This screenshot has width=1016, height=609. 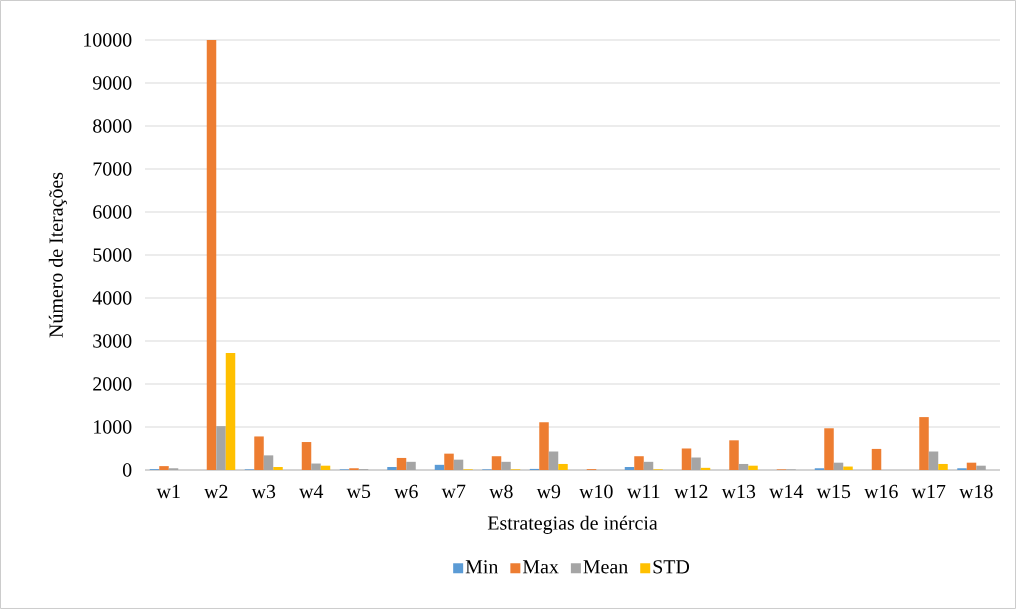 What do you see at coordinates (786, 491) in the screenshot?
I see `x-tick-label: w14` at bounding box center [786, 491].